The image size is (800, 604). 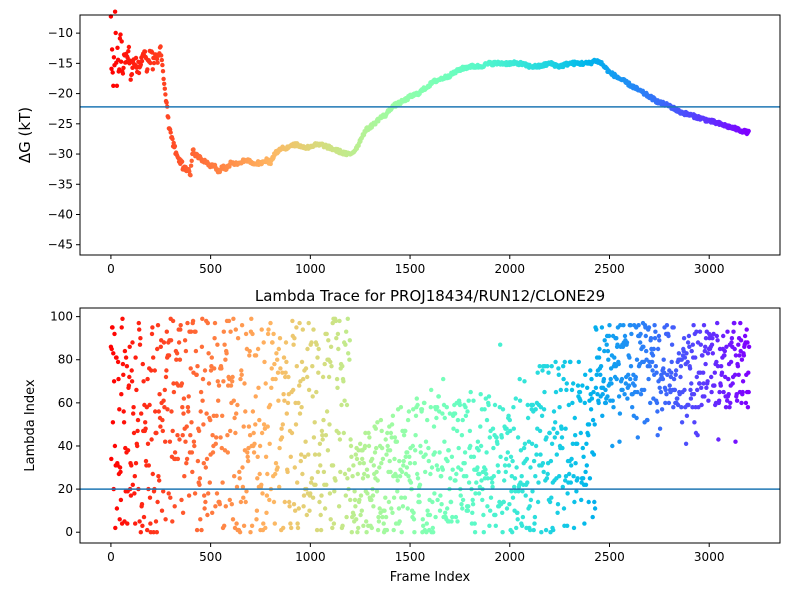 What do you see at coordinates (60, 94) in the screenshot?
I see `y-tick-label: −20` at bounding box center [60, 94].